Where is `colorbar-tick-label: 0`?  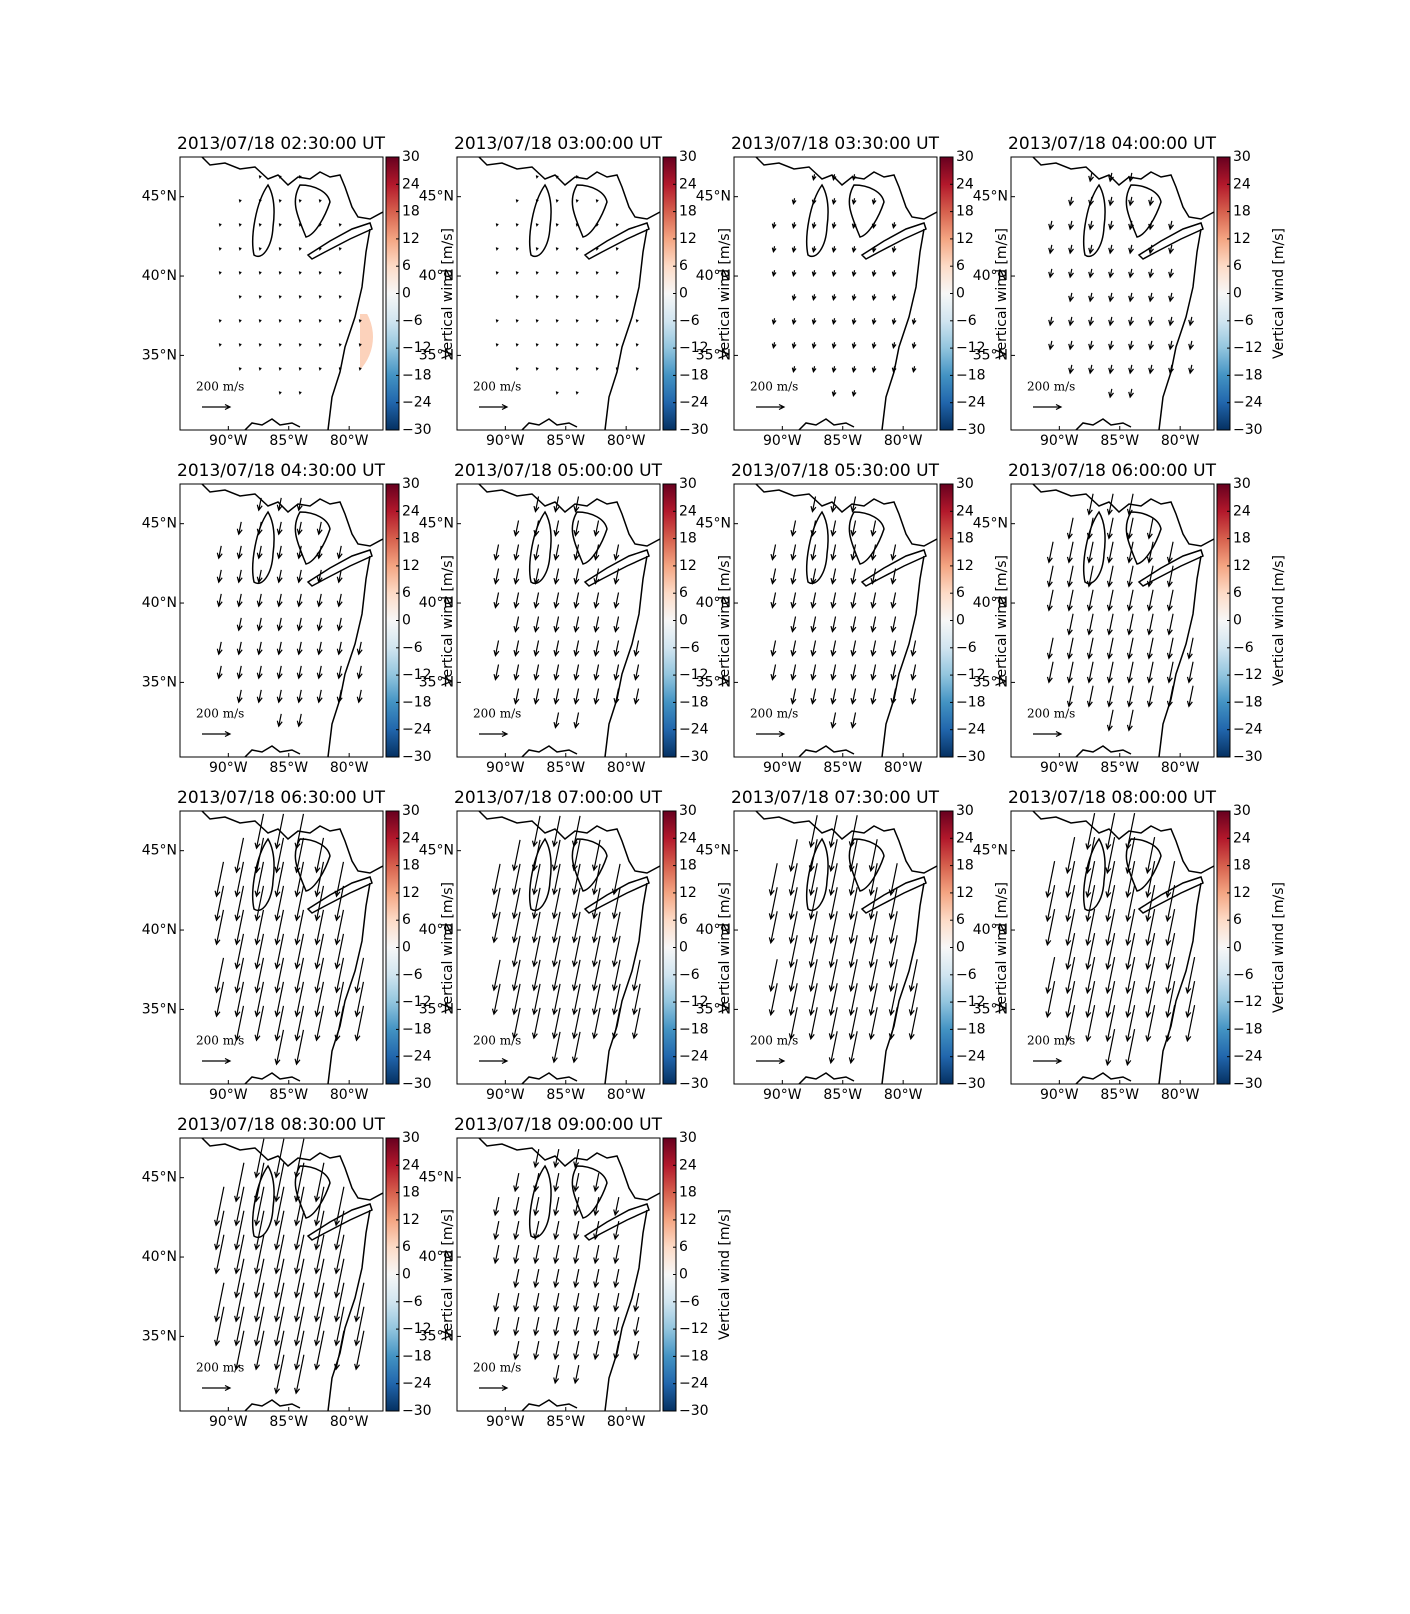
colorbar-tick-label: 0 is located at coordinates (1237, 948).